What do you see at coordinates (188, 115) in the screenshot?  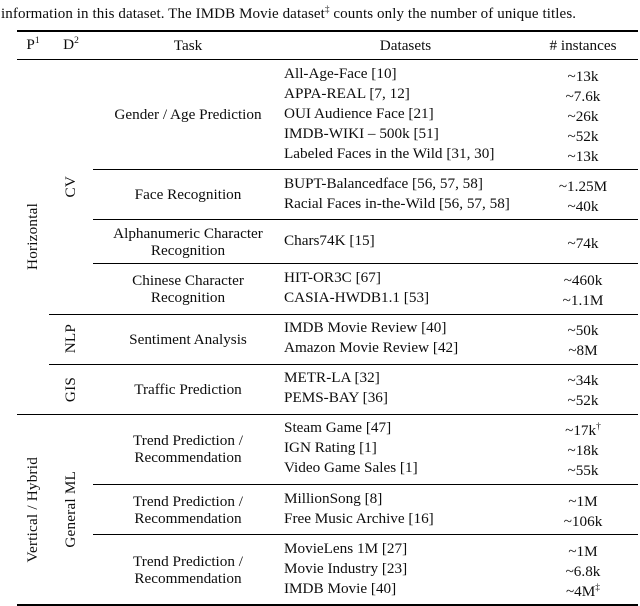 I see `task-label: Gender / Age Prediction` at bounding box center [188, 115].